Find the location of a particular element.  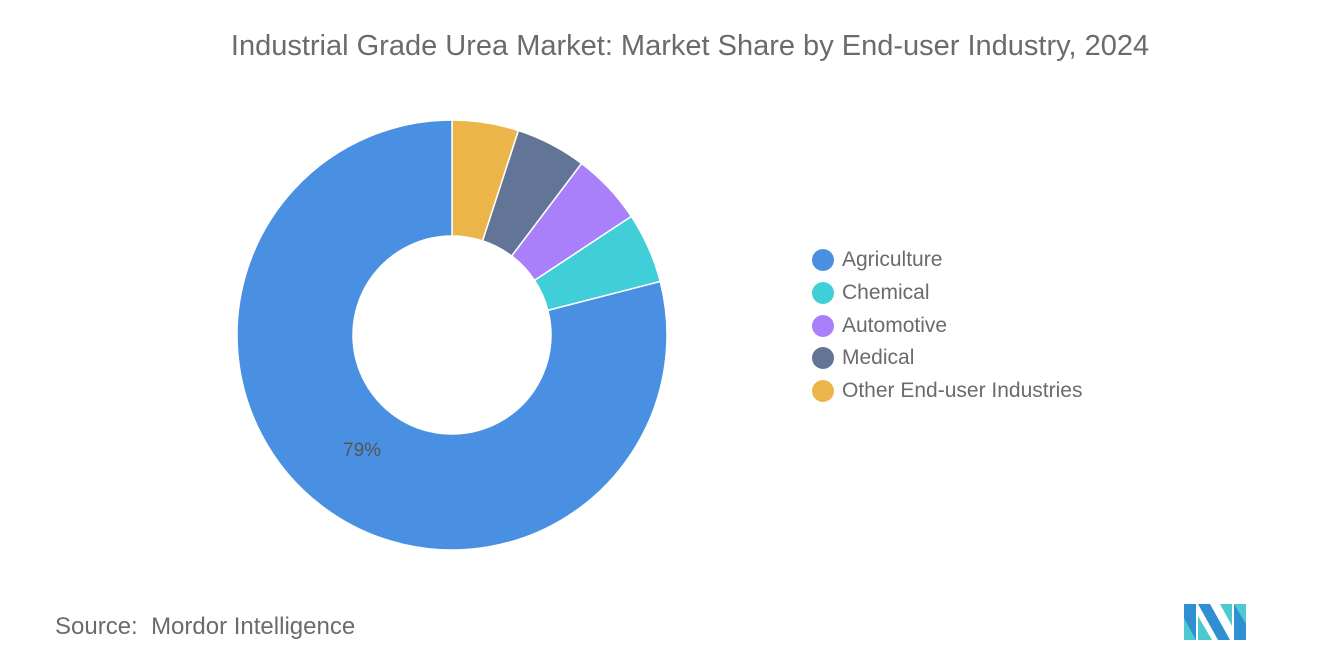

source-note: Source: Mordor Intelligence is located at coordinates (205, 627).